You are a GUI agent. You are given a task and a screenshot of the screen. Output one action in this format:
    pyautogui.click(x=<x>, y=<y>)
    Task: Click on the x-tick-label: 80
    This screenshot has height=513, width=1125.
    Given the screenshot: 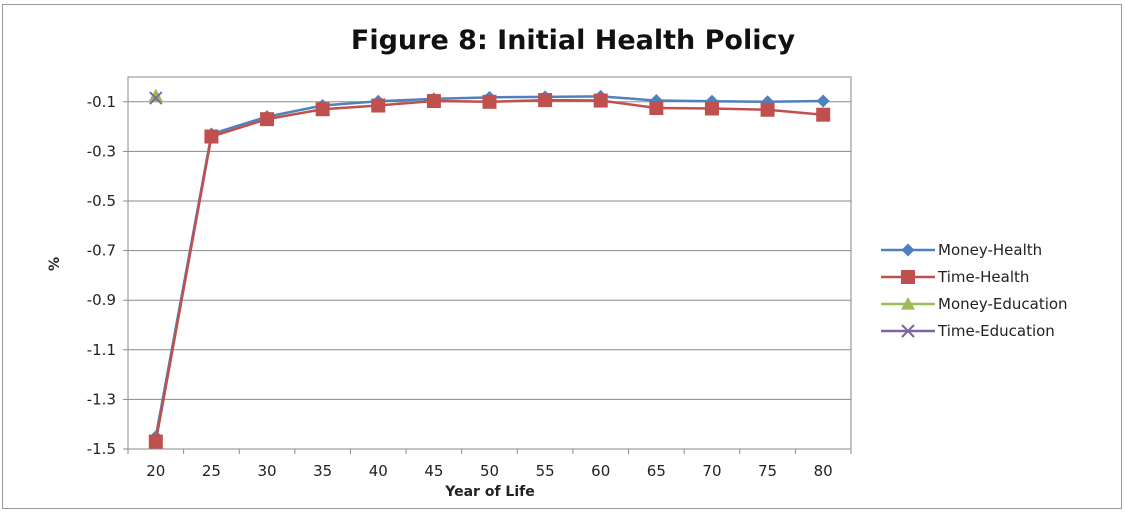 What is the action you would take?
    pyautogui.click(x=823, y=471)
    